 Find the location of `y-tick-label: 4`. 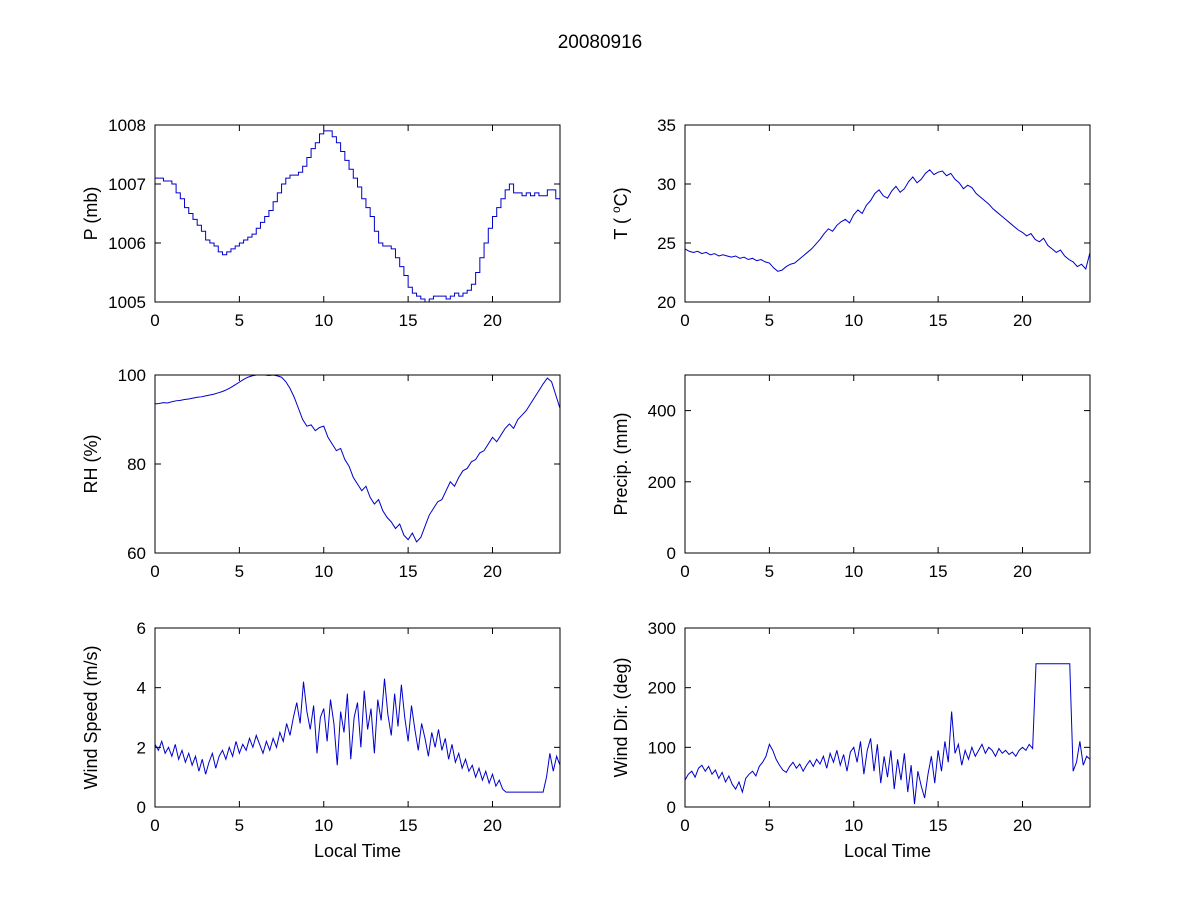

y-tick-label: 4 is located at coordinates (141, 688).